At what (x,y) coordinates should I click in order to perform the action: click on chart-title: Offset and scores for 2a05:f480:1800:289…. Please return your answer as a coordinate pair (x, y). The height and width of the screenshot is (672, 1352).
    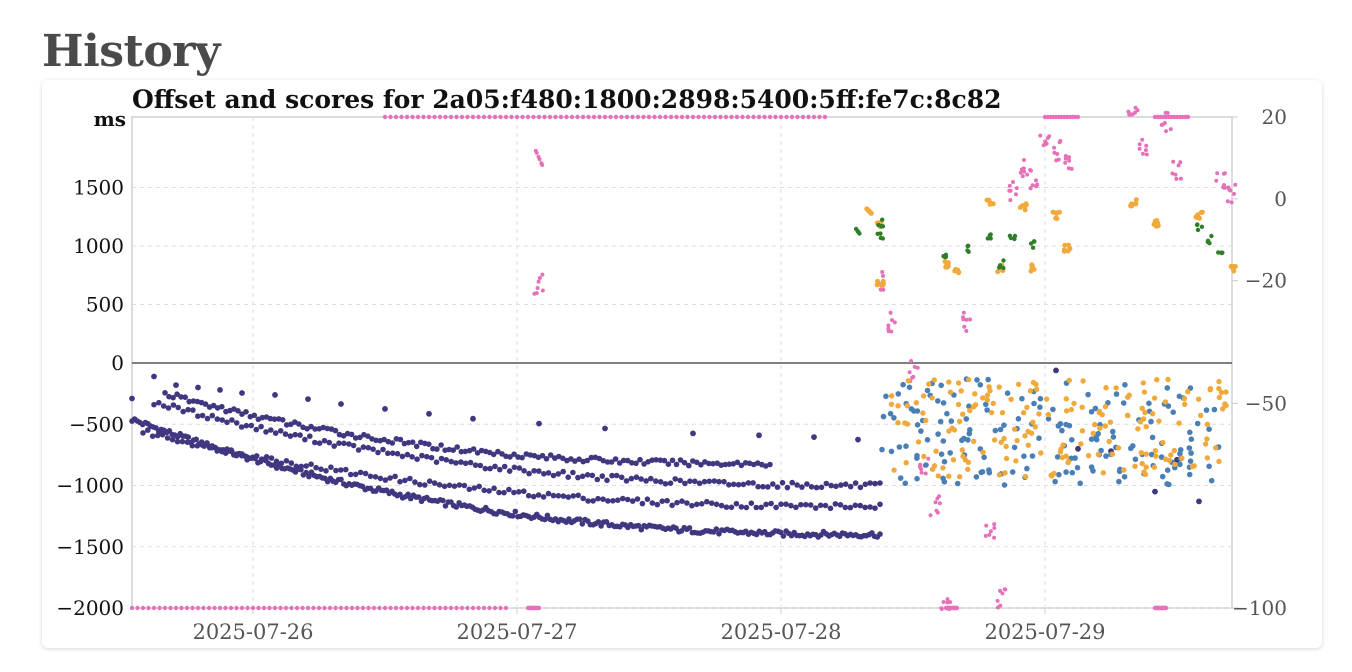
    Looking at the image, I should click on (566, 99).